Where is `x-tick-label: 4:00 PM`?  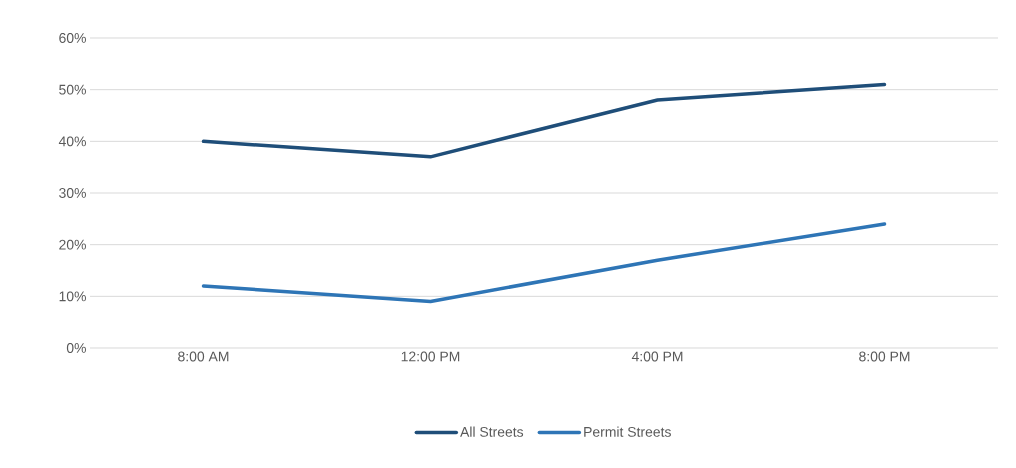 x-tick-label: 4:00 PM is located at coordinates (657, 356).